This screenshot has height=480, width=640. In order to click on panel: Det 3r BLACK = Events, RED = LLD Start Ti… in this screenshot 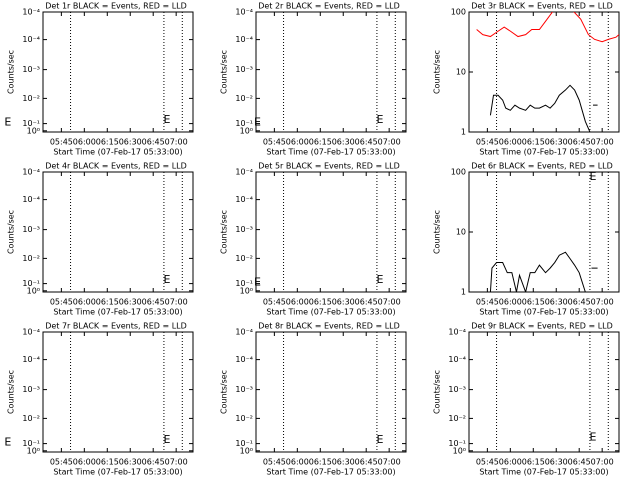, I will do `click(526, 79)`.